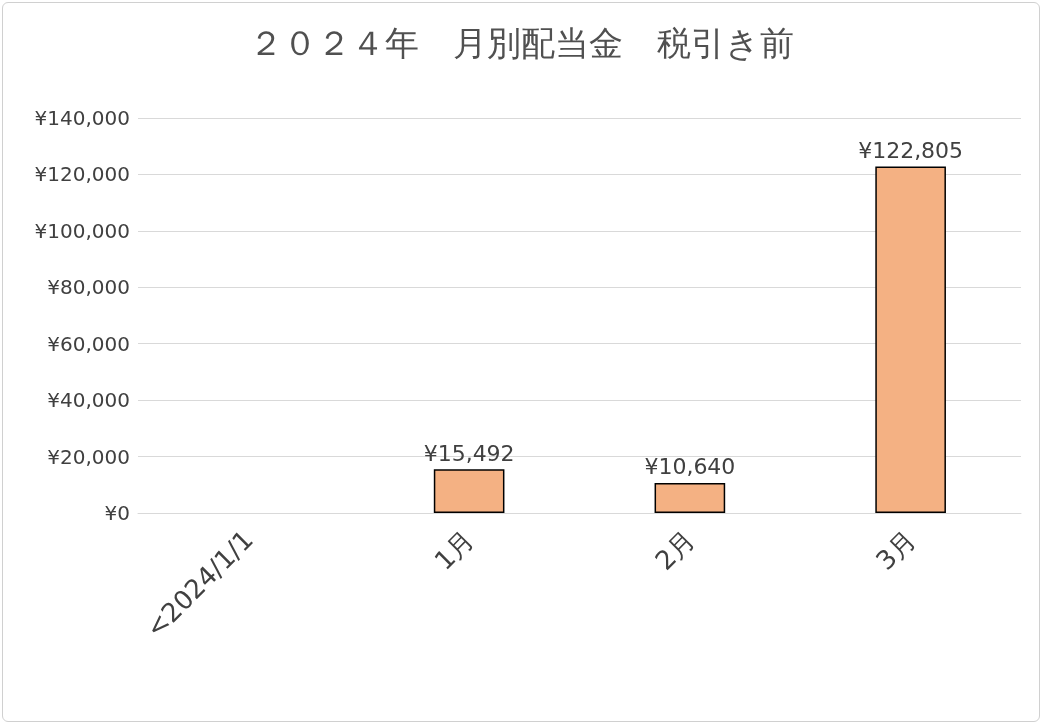 This screenshot has height=726, width=1044. What do you see at coordinates (454, 550) in the screenshot?
I see `x-tick-label: 1月` at bounding box center [454, 550].